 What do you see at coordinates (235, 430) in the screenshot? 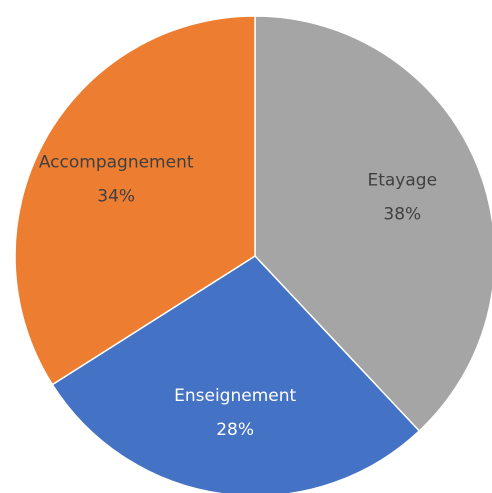
I see `slice-value: 28%` at bounding box center [235, 430].